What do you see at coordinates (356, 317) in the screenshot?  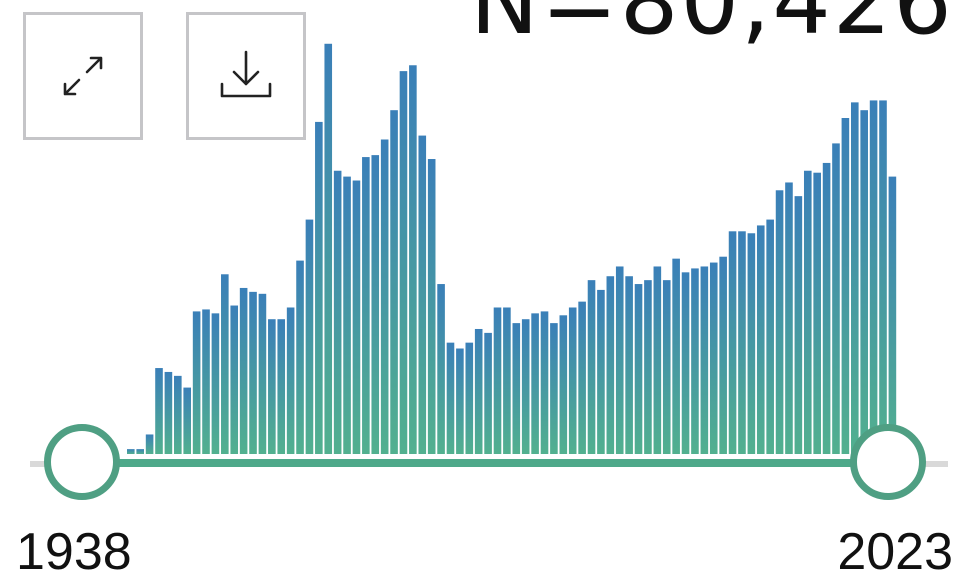 I see `histogram-bar-1962` at bounding box center [356, 317].